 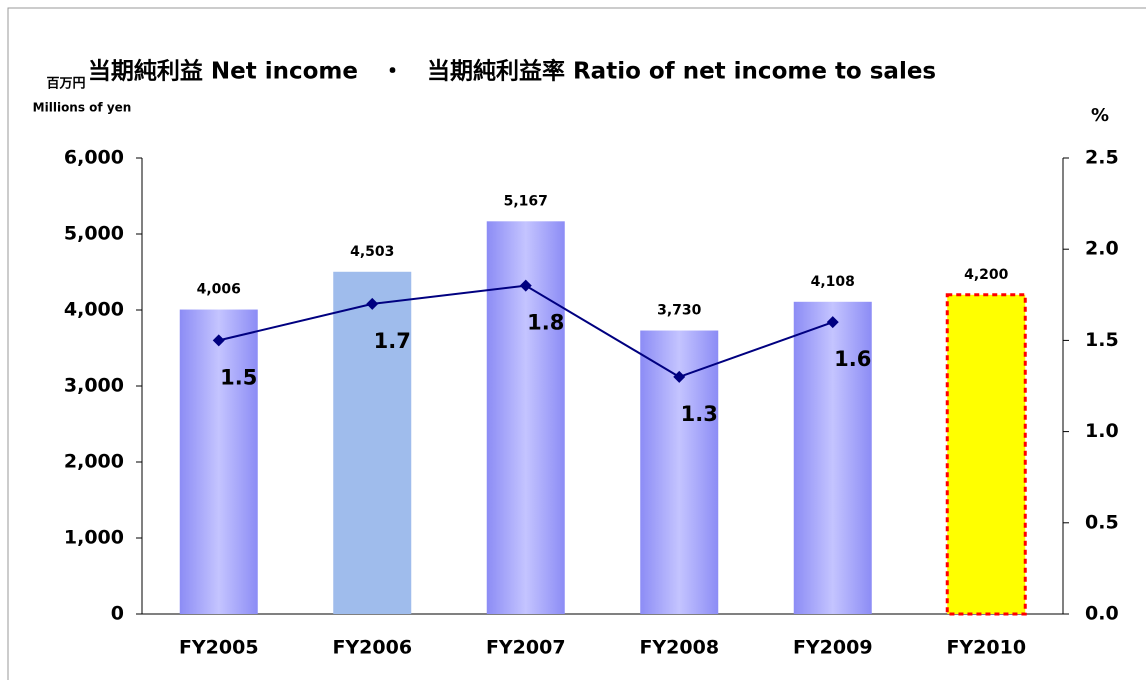 I want to click on y-tick-label: 0, so click(x=117, y=614).